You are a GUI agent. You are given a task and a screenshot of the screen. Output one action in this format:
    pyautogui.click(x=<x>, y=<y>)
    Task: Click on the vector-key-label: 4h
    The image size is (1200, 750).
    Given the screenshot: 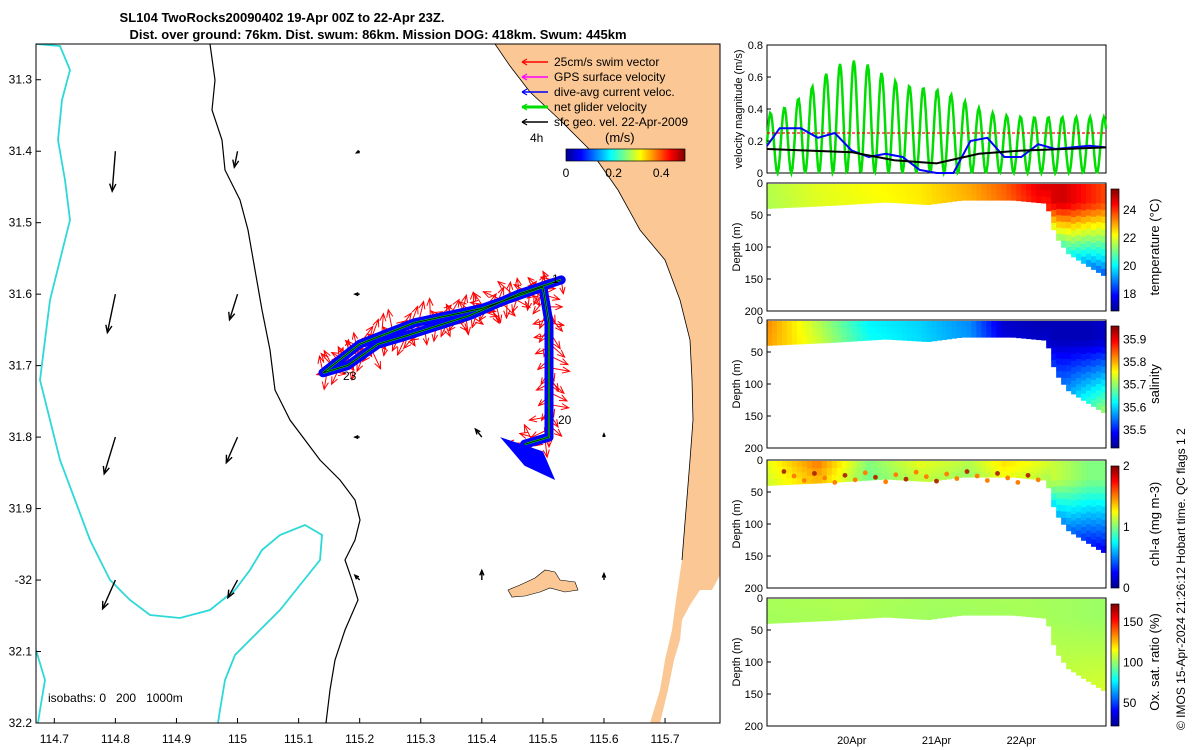 What is the action you would take?
    pyautogui.click(x=536, y=138)
    